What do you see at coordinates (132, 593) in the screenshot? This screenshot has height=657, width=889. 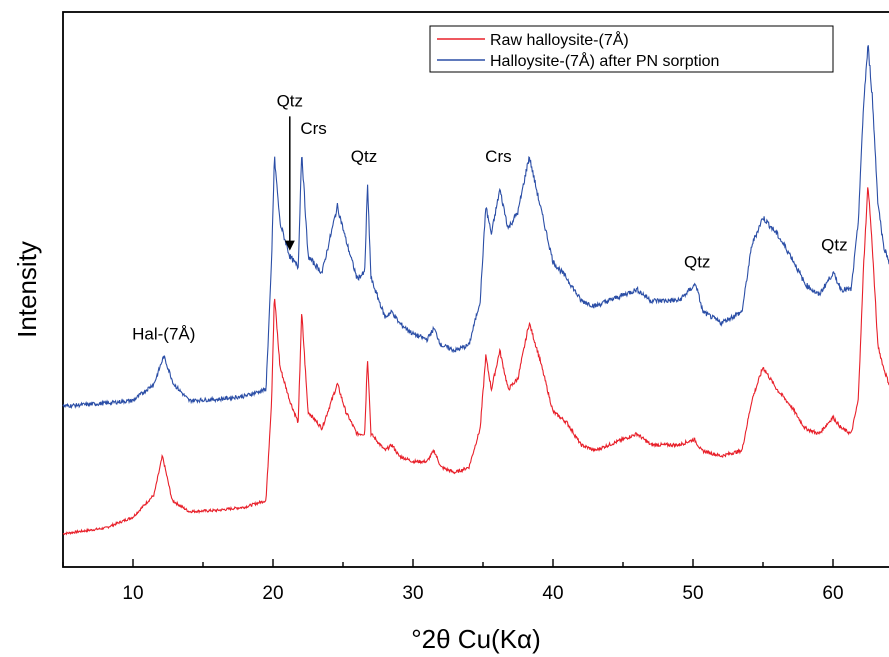 I see `x-tick-label: 10` at bounding box center [132, 593].